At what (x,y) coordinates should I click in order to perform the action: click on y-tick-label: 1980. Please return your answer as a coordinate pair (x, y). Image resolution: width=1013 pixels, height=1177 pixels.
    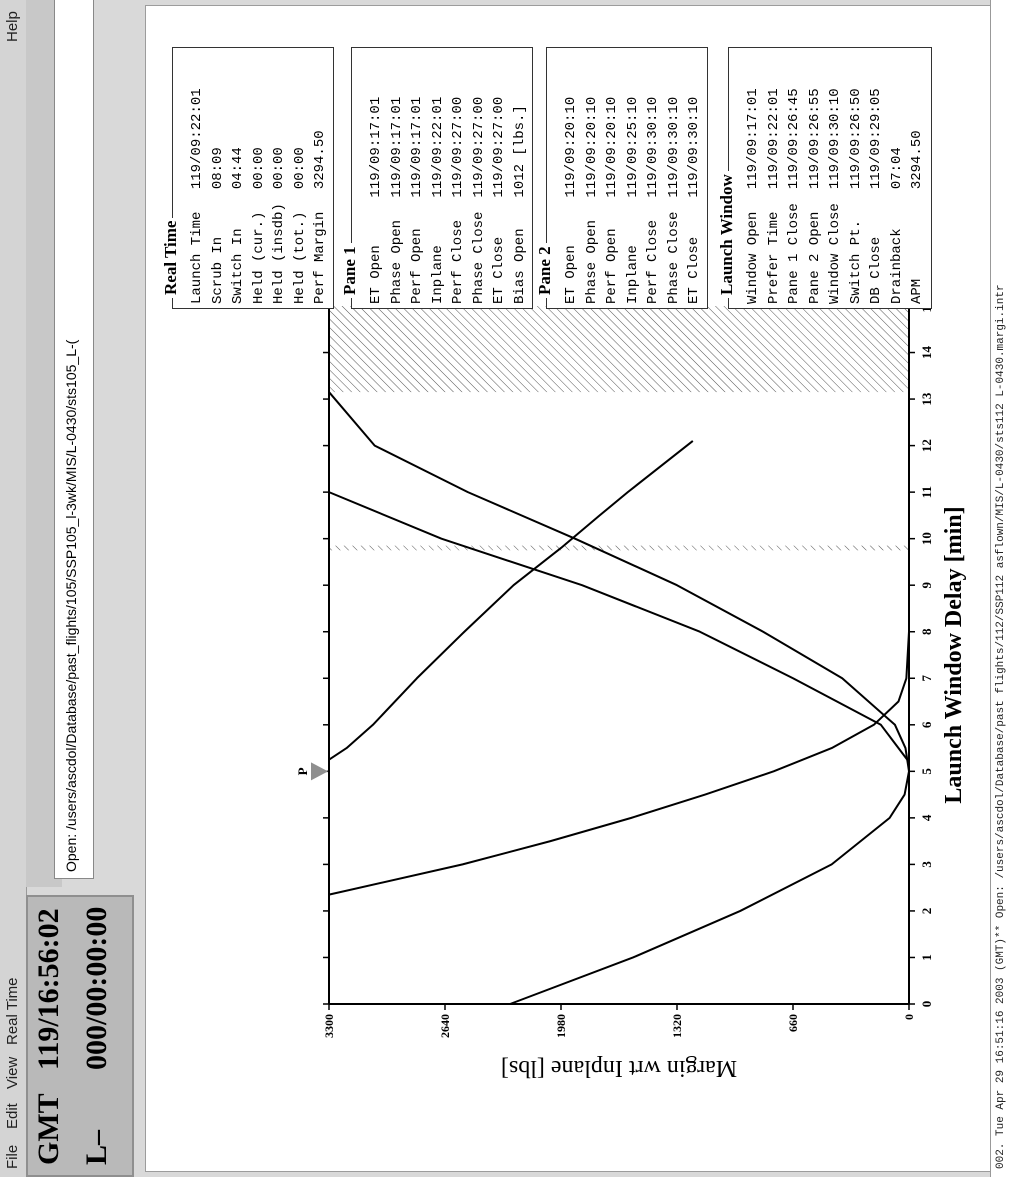
    Looking at the image, I should click on (561, 1026).